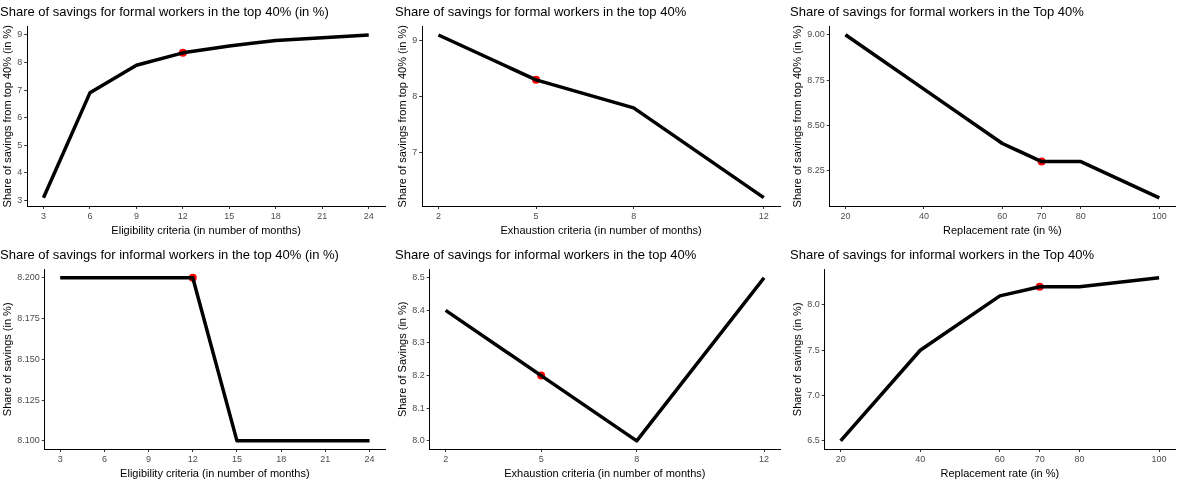 The image size is (1186, 487). Describe the element at coordinates (816, 170) in the screenshot. I see `y-tick-label: 8.25` at that location.